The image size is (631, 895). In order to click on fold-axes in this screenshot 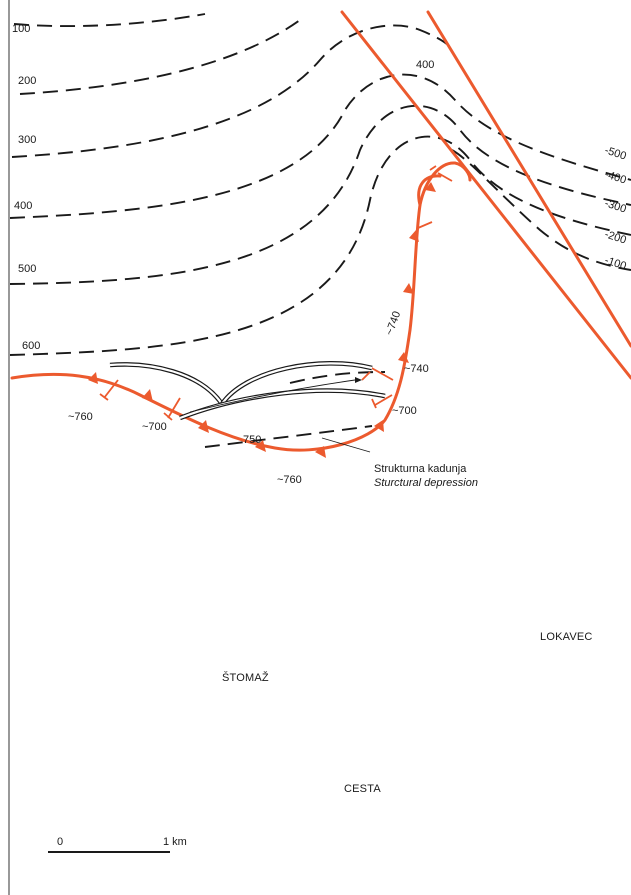, I will do `click(247, 407)`.